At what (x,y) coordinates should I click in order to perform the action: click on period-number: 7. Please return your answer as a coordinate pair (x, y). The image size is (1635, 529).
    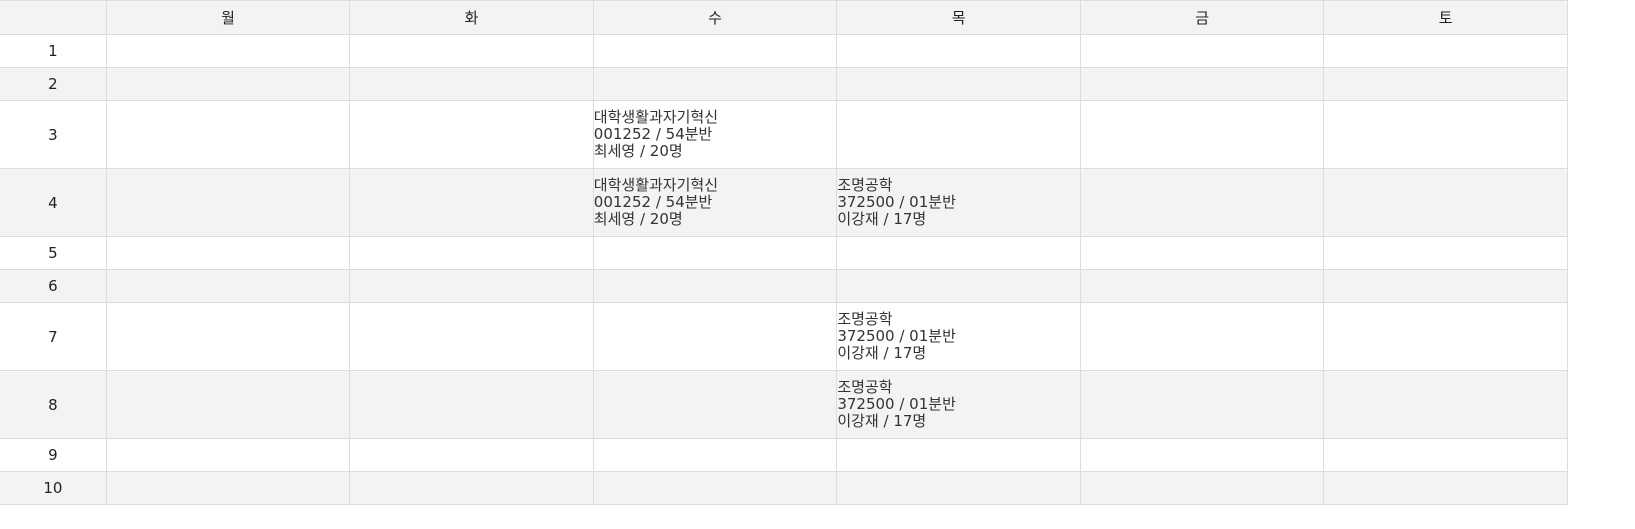
    Looking at the image, I should click on (53, 336).